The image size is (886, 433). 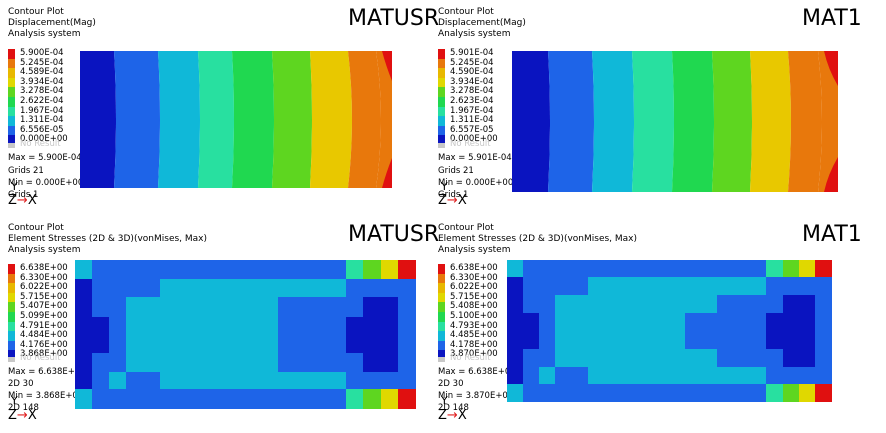 I want to click on legend-value: 5.901E-04, so click(x=472, y=53).